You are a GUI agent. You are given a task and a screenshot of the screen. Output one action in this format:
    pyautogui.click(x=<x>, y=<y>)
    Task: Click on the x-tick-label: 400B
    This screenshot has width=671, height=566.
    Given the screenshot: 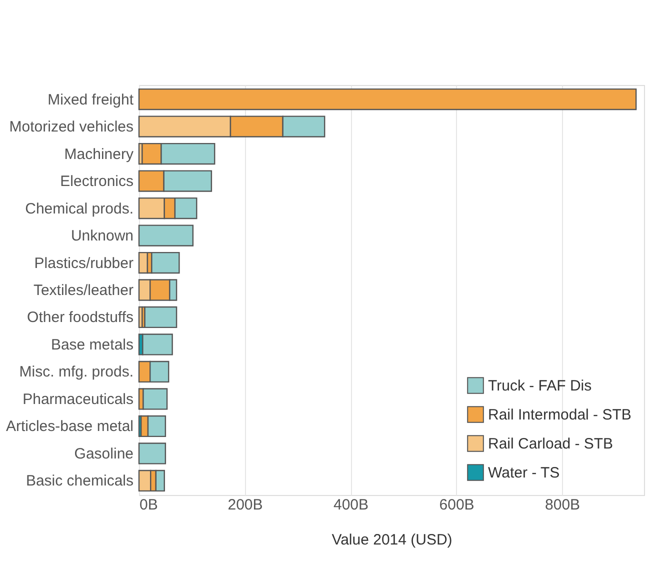 What is the action you would take?
    pyautogui.click(x=351, y=505)
    